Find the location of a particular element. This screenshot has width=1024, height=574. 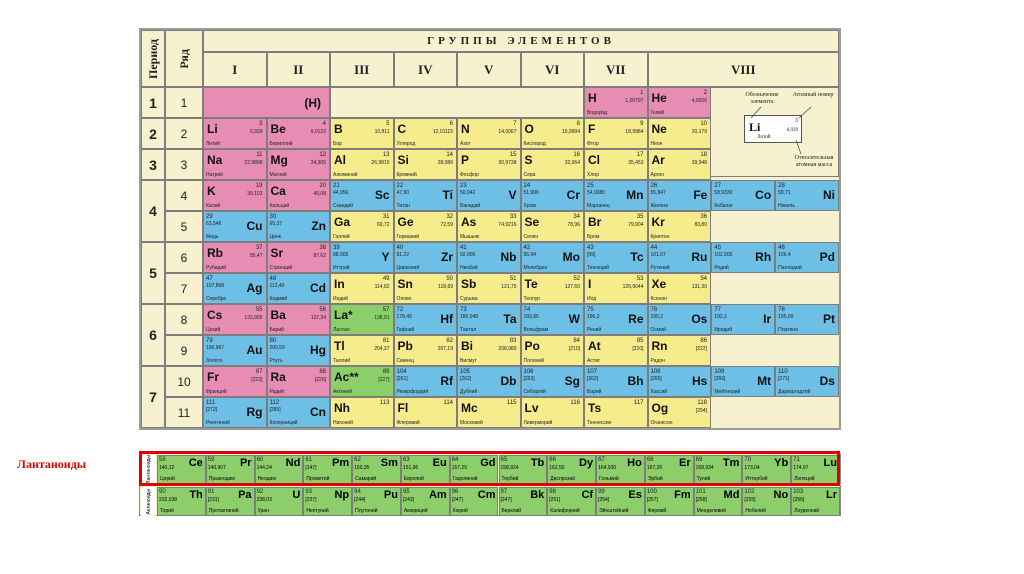

element-number: 26 is located at coordinates (654, 186).